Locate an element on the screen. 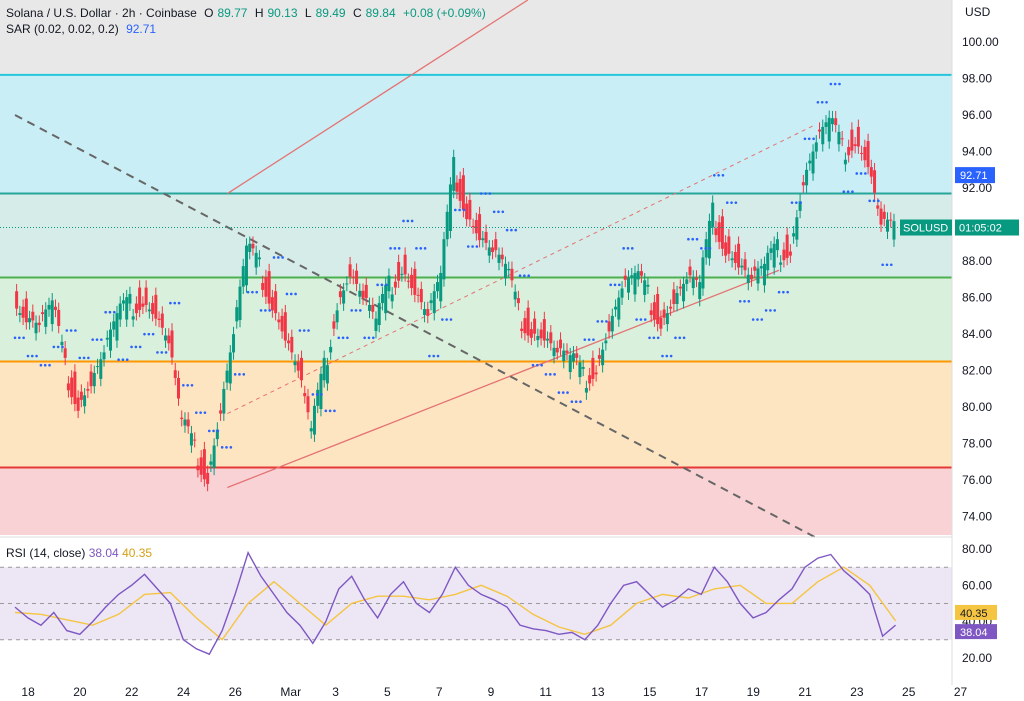 The height and width of the screenshot is (701, 1024). close-value: 89.84 is located at coordinates (380, 13).